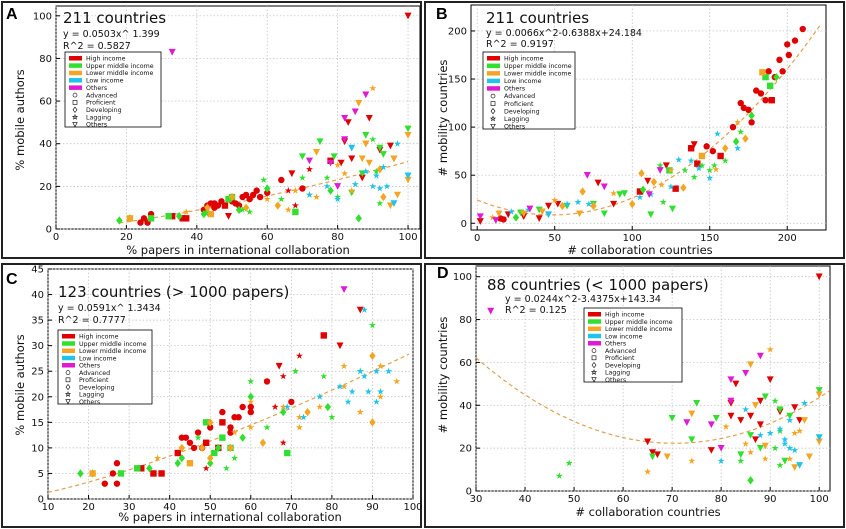 This screenshot has width=846, height=529. Describe the element at coordinates (68, 393) in the screenshot. I see `legend-marker-lagging-icon` at that location.